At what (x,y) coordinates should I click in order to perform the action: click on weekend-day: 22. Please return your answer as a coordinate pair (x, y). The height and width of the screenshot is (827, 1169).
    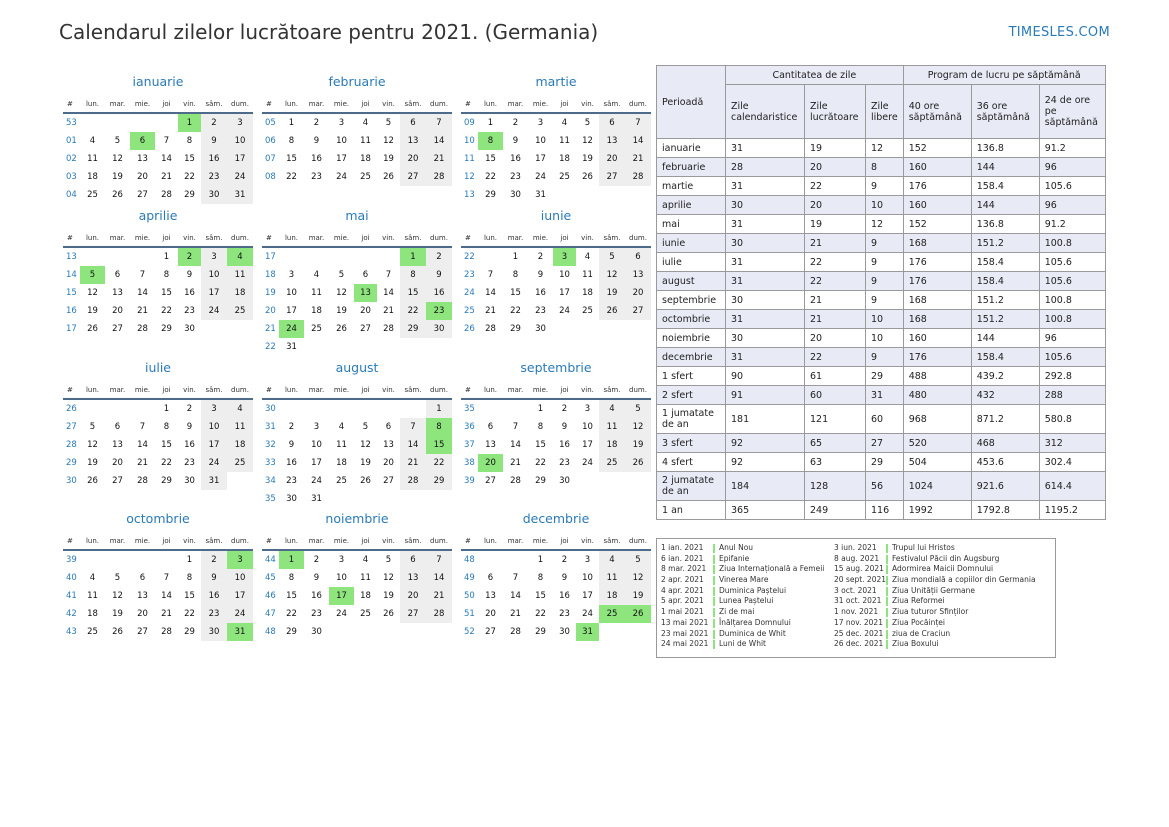
    Looking at the image, I should click on (439, 463).